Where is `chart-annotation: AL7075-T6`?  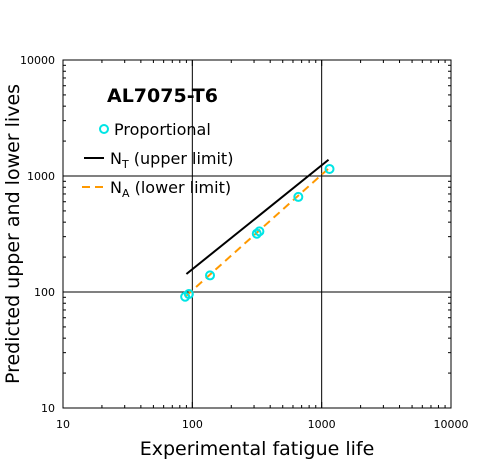 chart-annotation: AL7075-T6 is located at coordinates (162, 96).